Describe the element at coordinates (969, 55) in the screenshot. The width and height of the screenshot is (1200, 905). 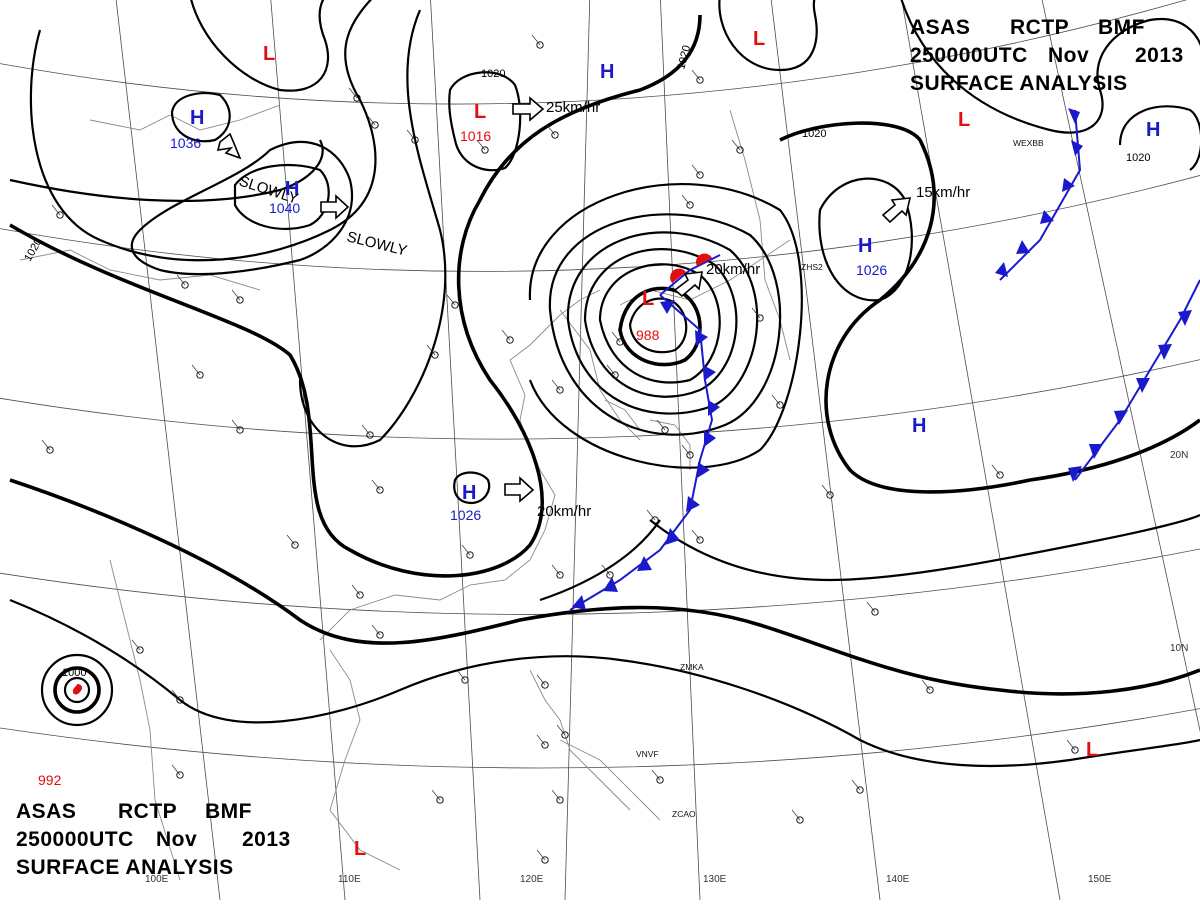
I see `header-time: 250000UTC` at that location.